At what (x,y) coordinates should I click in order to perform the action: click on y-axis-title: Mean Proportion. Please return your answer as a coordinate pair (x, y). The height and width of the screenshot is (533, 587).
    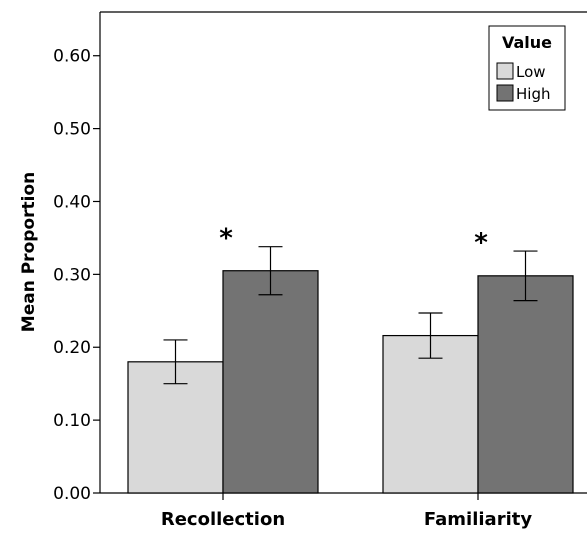
    Looking at the image, I should click on (29, 252).